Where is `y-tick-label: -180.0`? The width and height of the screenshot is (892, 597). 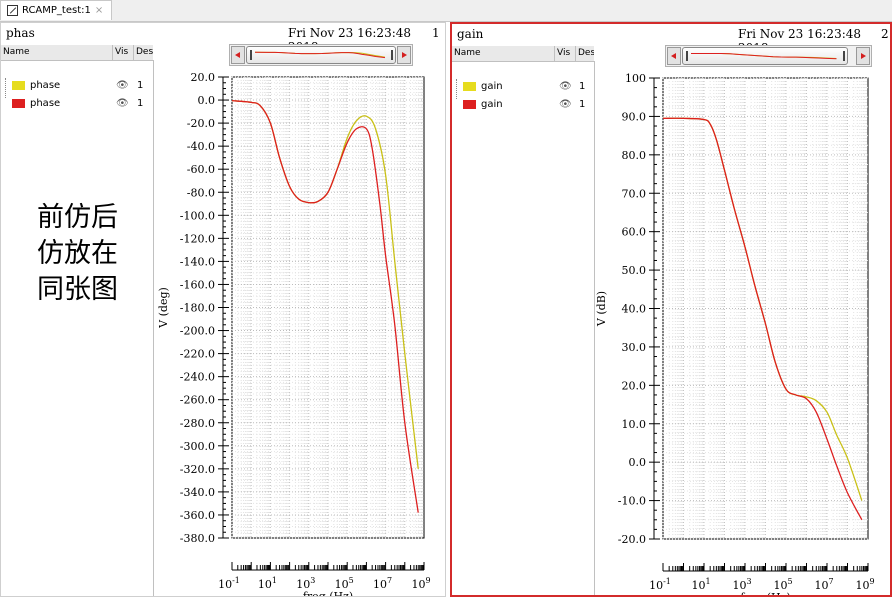 y-tick-label: -180.0 is located at coordinates (197, 308).